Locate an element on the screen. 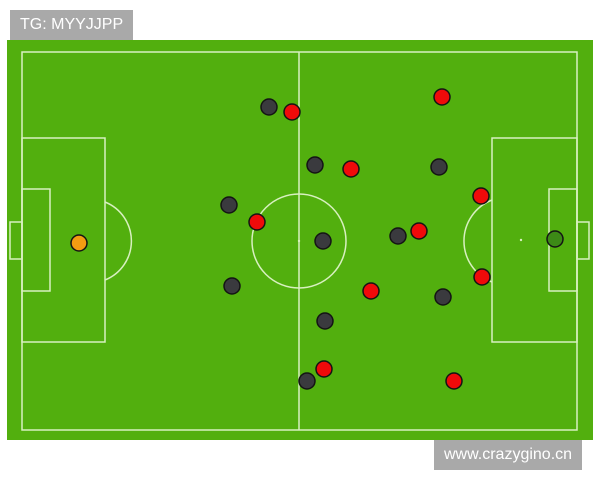 The image size is (600, 480). goalkeeper-right is located at coordinates (555, 239).